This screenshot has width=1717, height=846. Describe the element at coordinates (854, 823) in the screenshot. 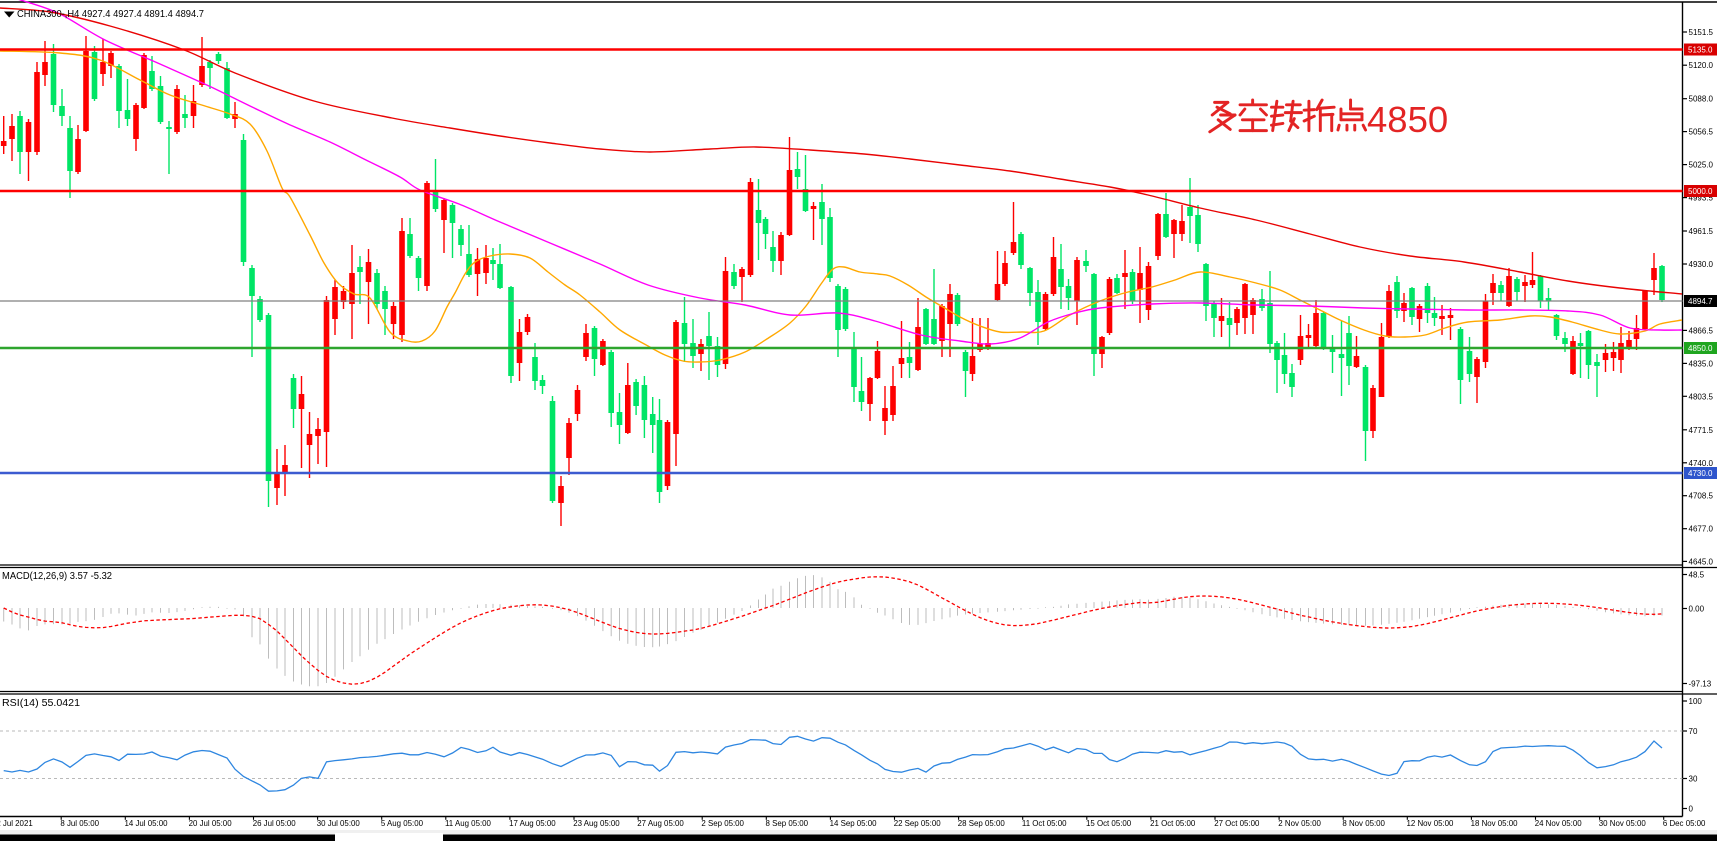

I see `svg-text: 14 Sep 05:00` at that location.